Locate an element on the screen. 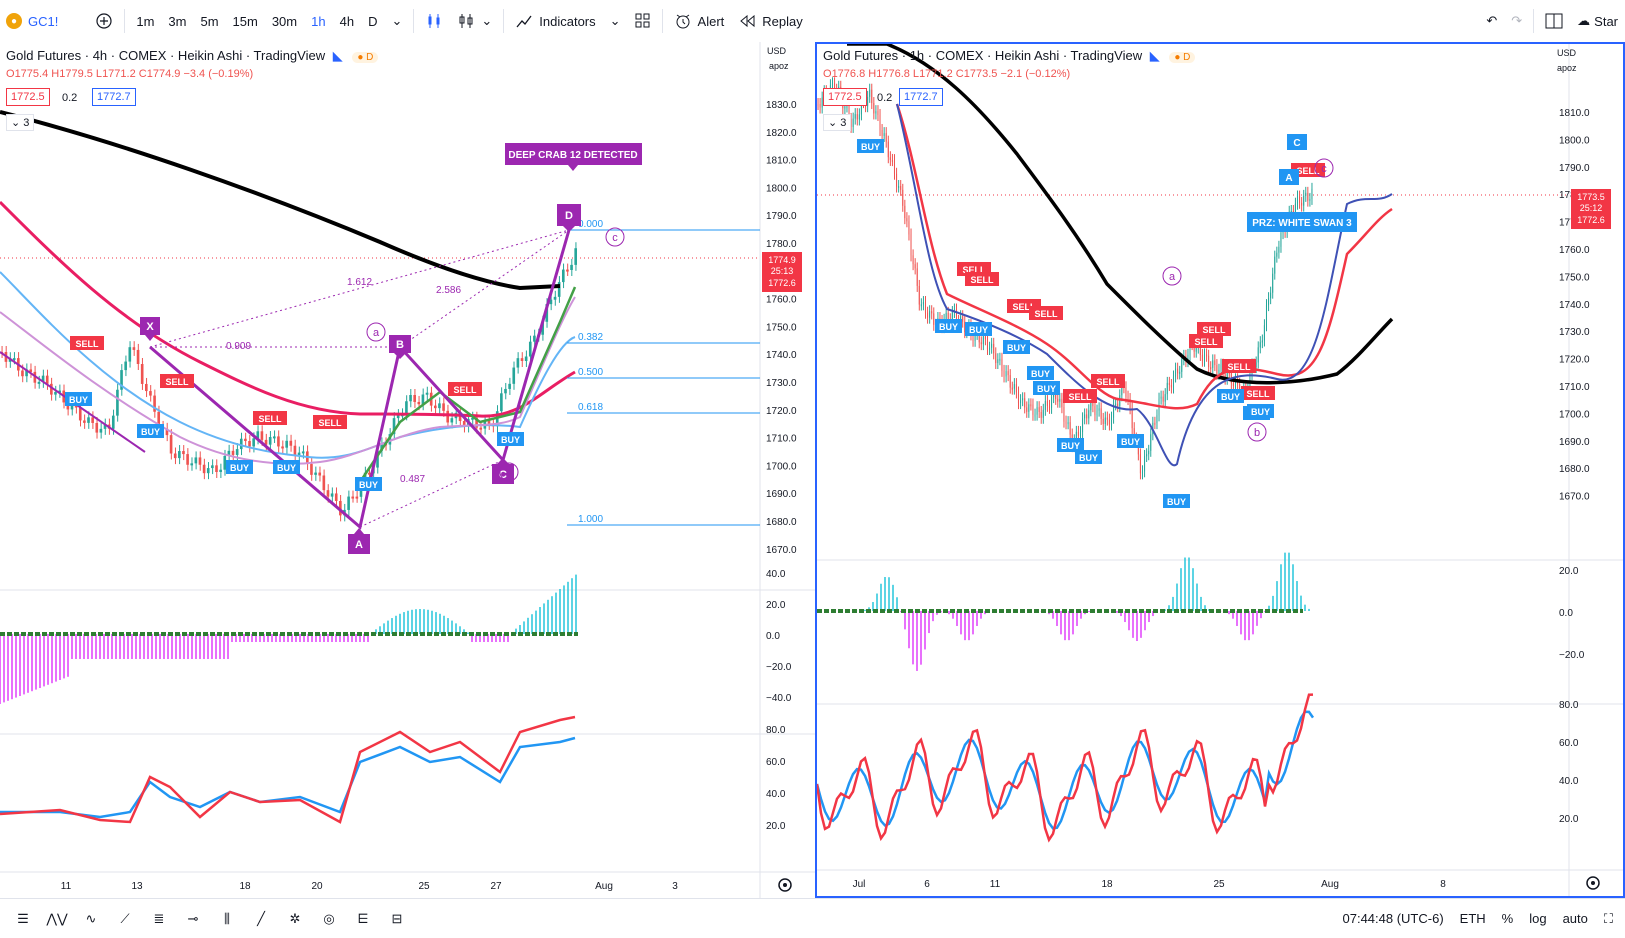  interval-4h: 4h is located at coordinates (347, 21).